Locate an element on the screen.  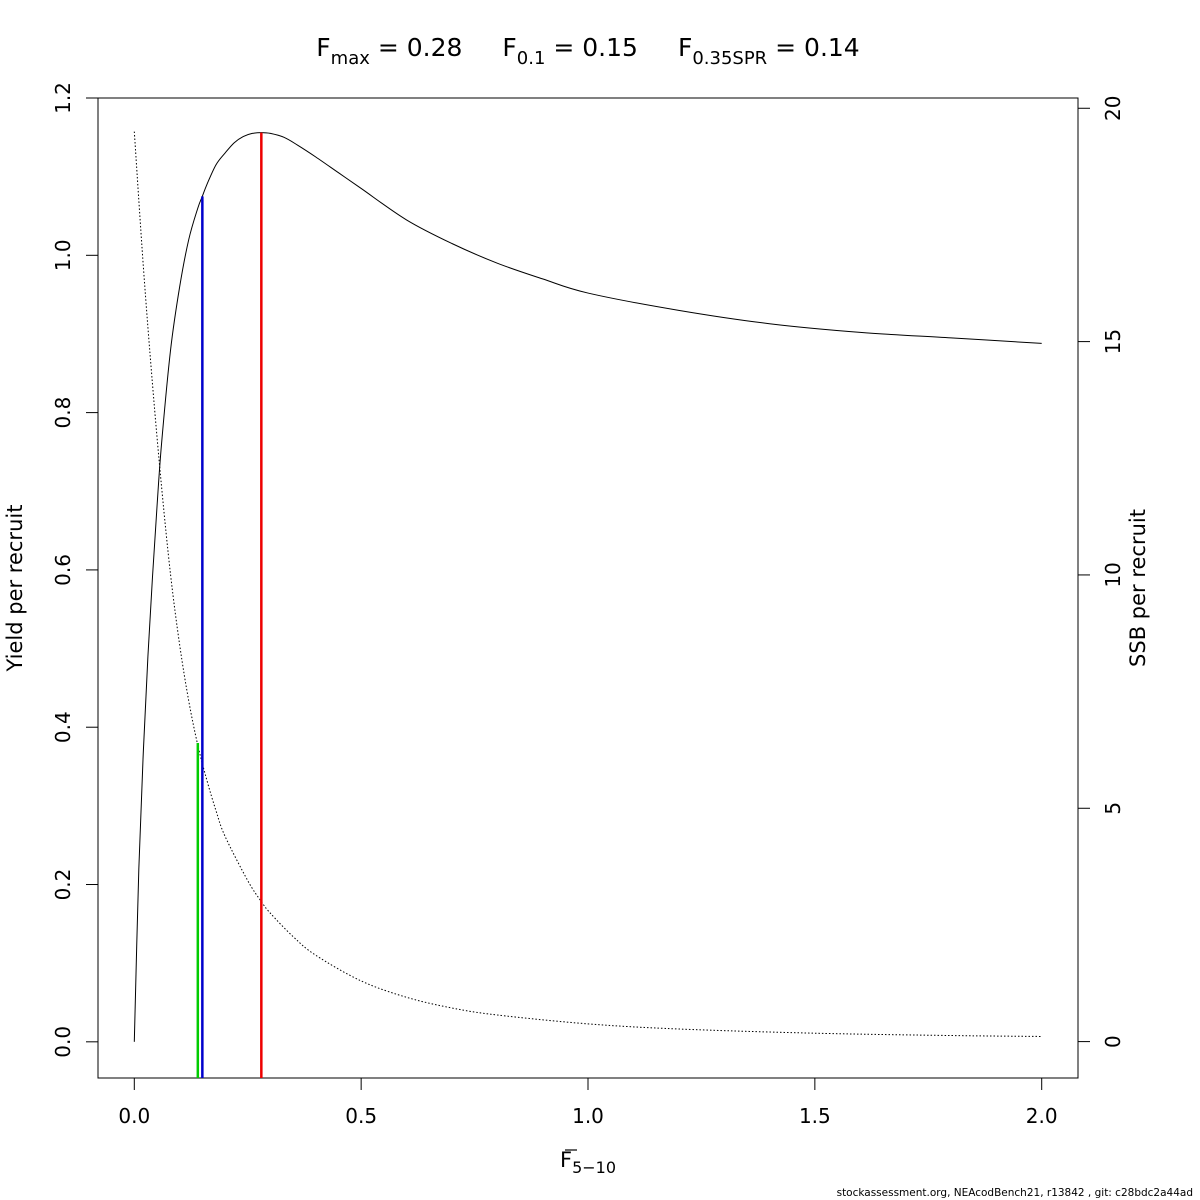
x-axis: 0.0 0.5 1.0 1.5 2.0 is located at coordinates (588, 1103).